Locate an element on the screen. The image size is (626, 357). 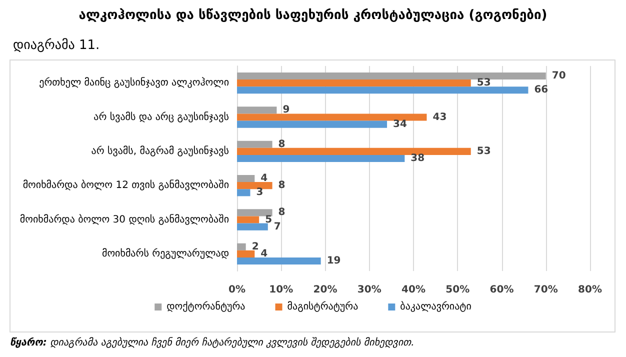
data-label: 7 is located at coordinates (277, 226).